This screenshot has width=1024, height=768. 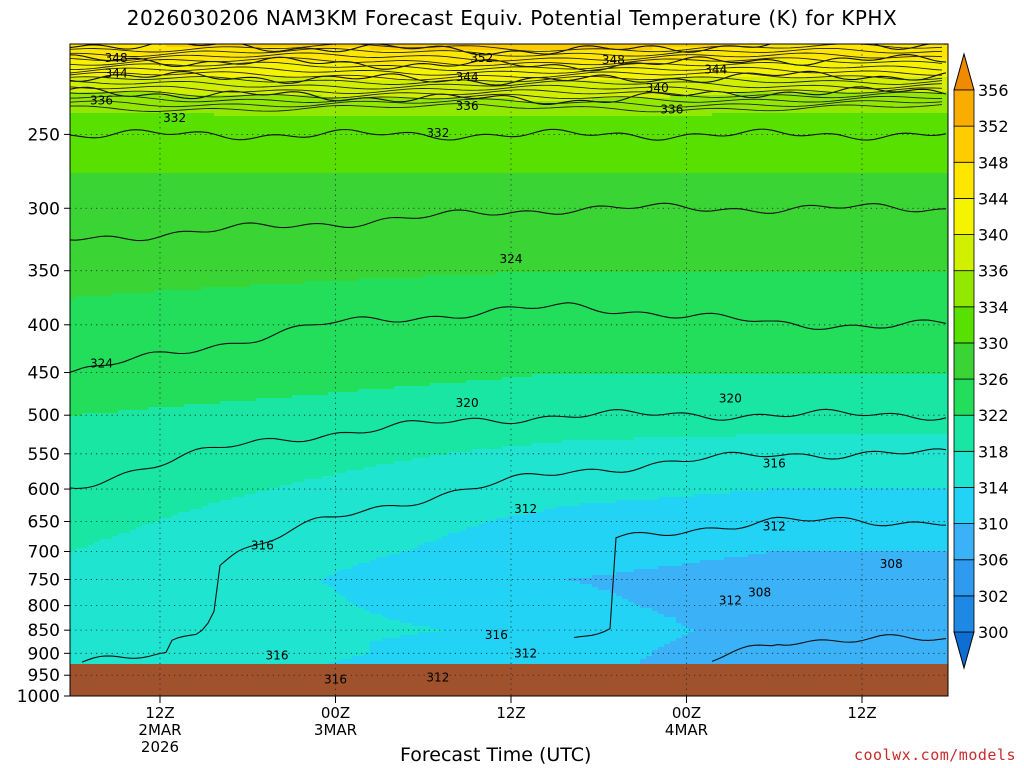 I want to click on colorbar-label: 344, so click(x=993, y=198).